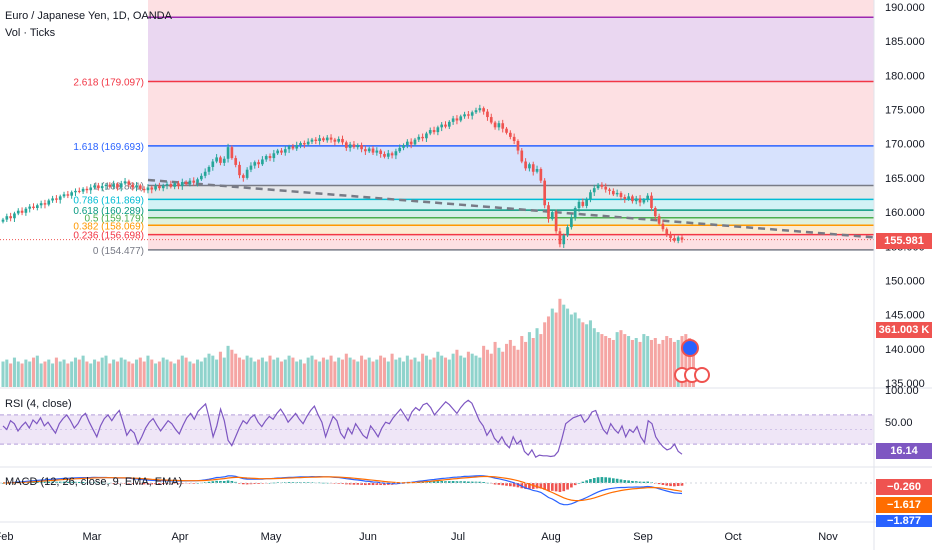  I want to click on price-tick-label: 145.000, so click(905, 316).